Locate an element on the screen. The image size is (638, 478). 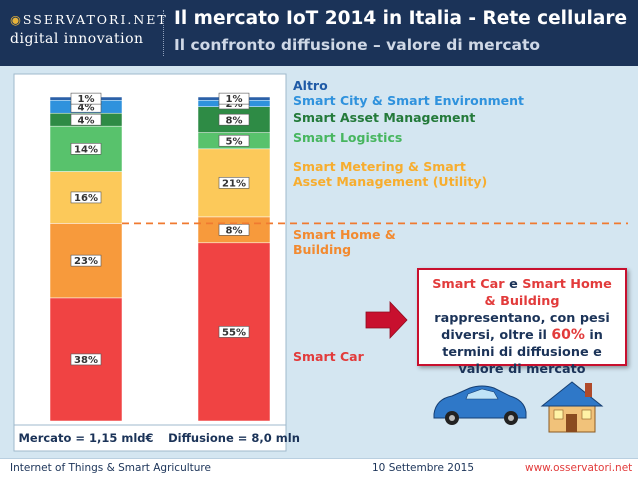
logo-target-icon: ◉ is located at coordinates (16, 19).